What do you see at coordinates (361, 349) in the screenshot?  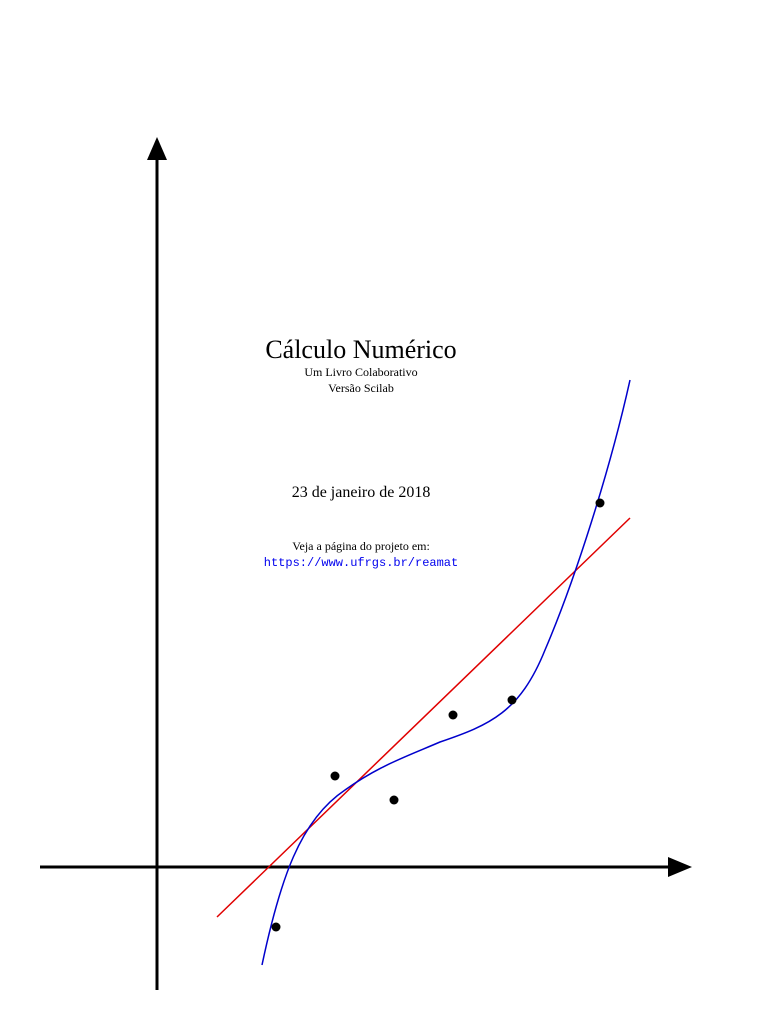 I see `title: Cálculo Numérico` at bounding box center [361, 349].